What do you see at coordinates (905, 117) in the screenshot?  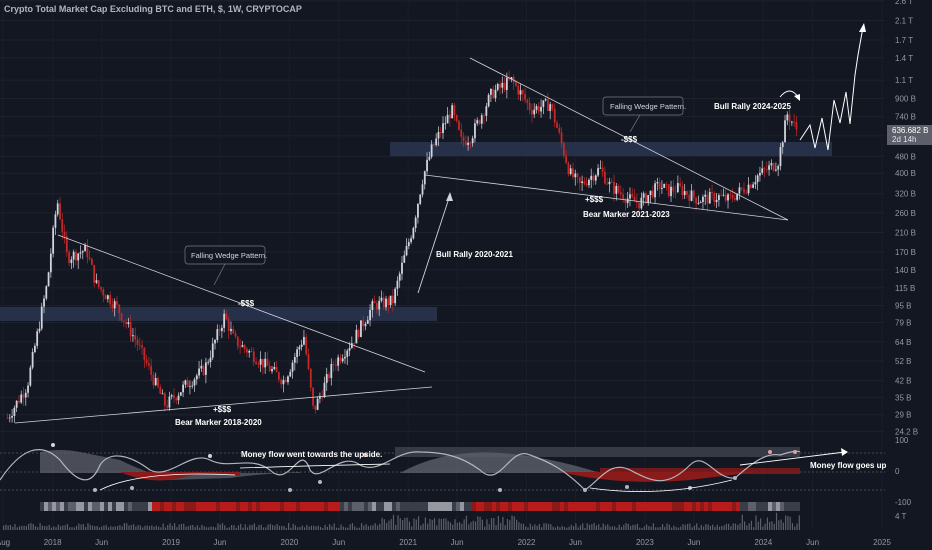 I see `y-tick-label: 740 B` at bounding box center [905, 117].